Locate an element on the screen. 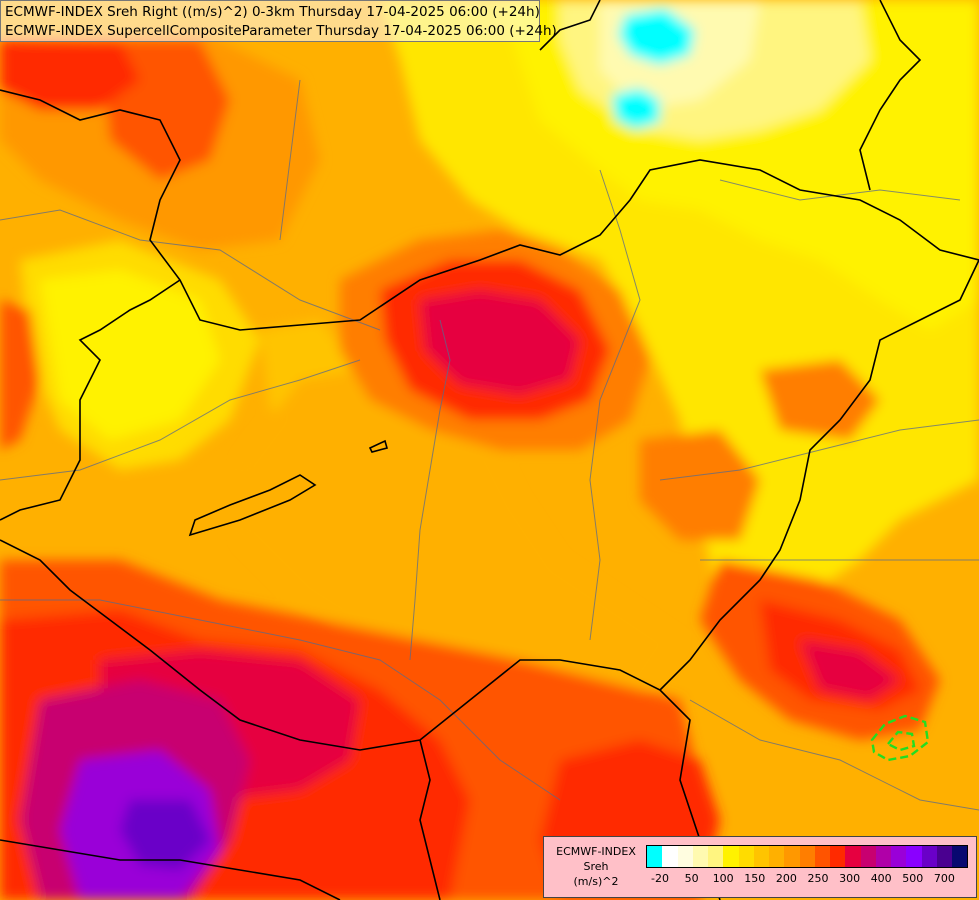  legend-tick-label: 500 is located at coordinates (913, 878).